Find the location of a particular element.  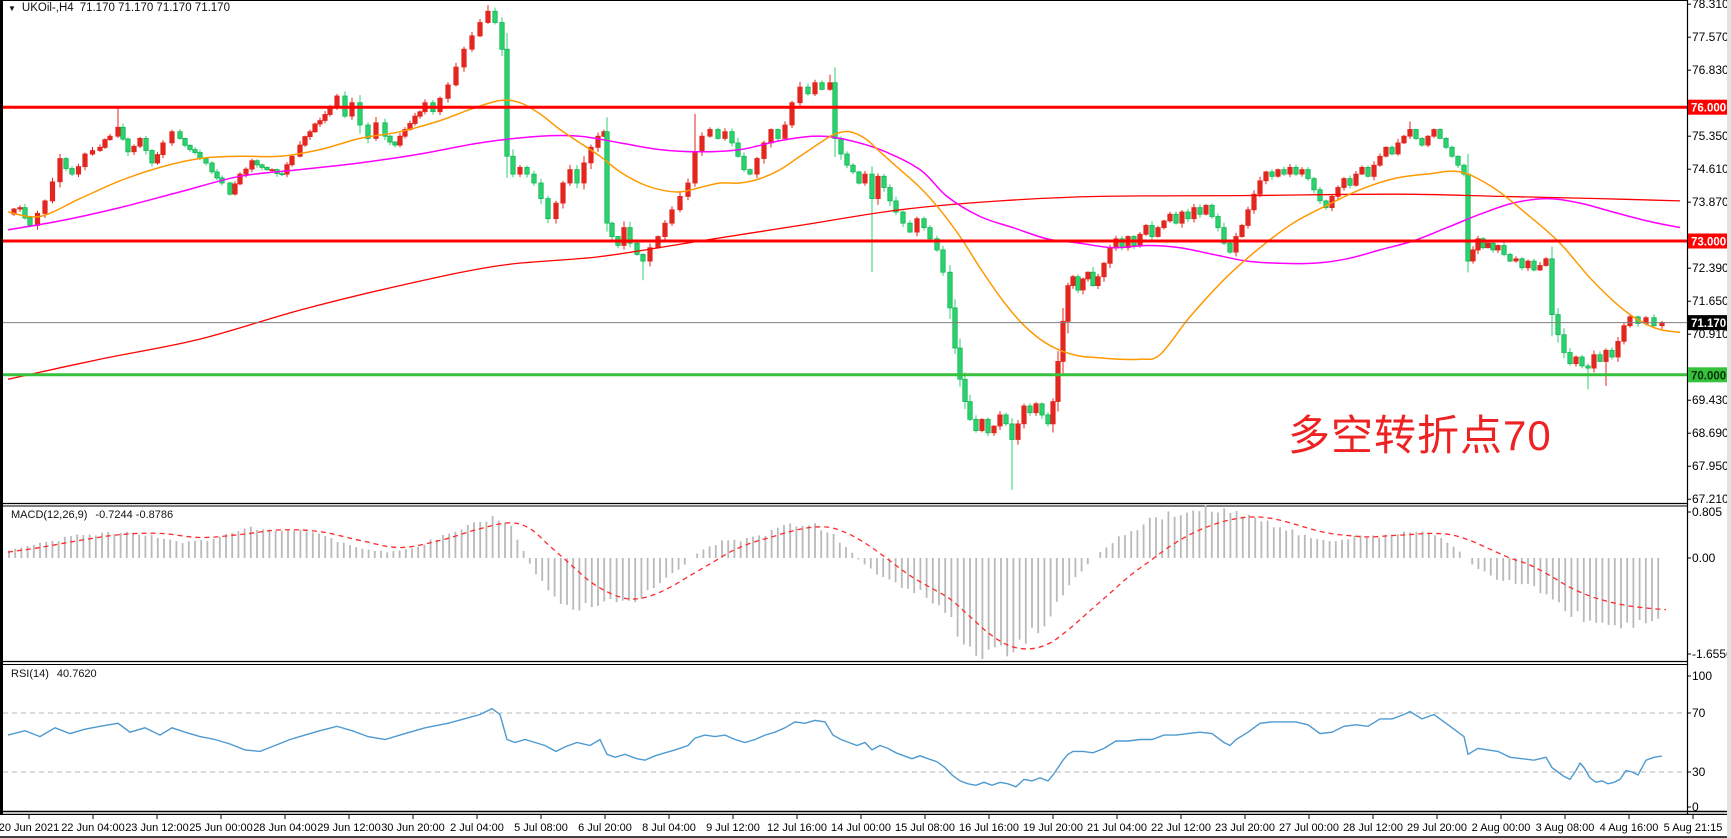

svg-text: 19 Jul 20:00 is located at coordinates (1053, 828).